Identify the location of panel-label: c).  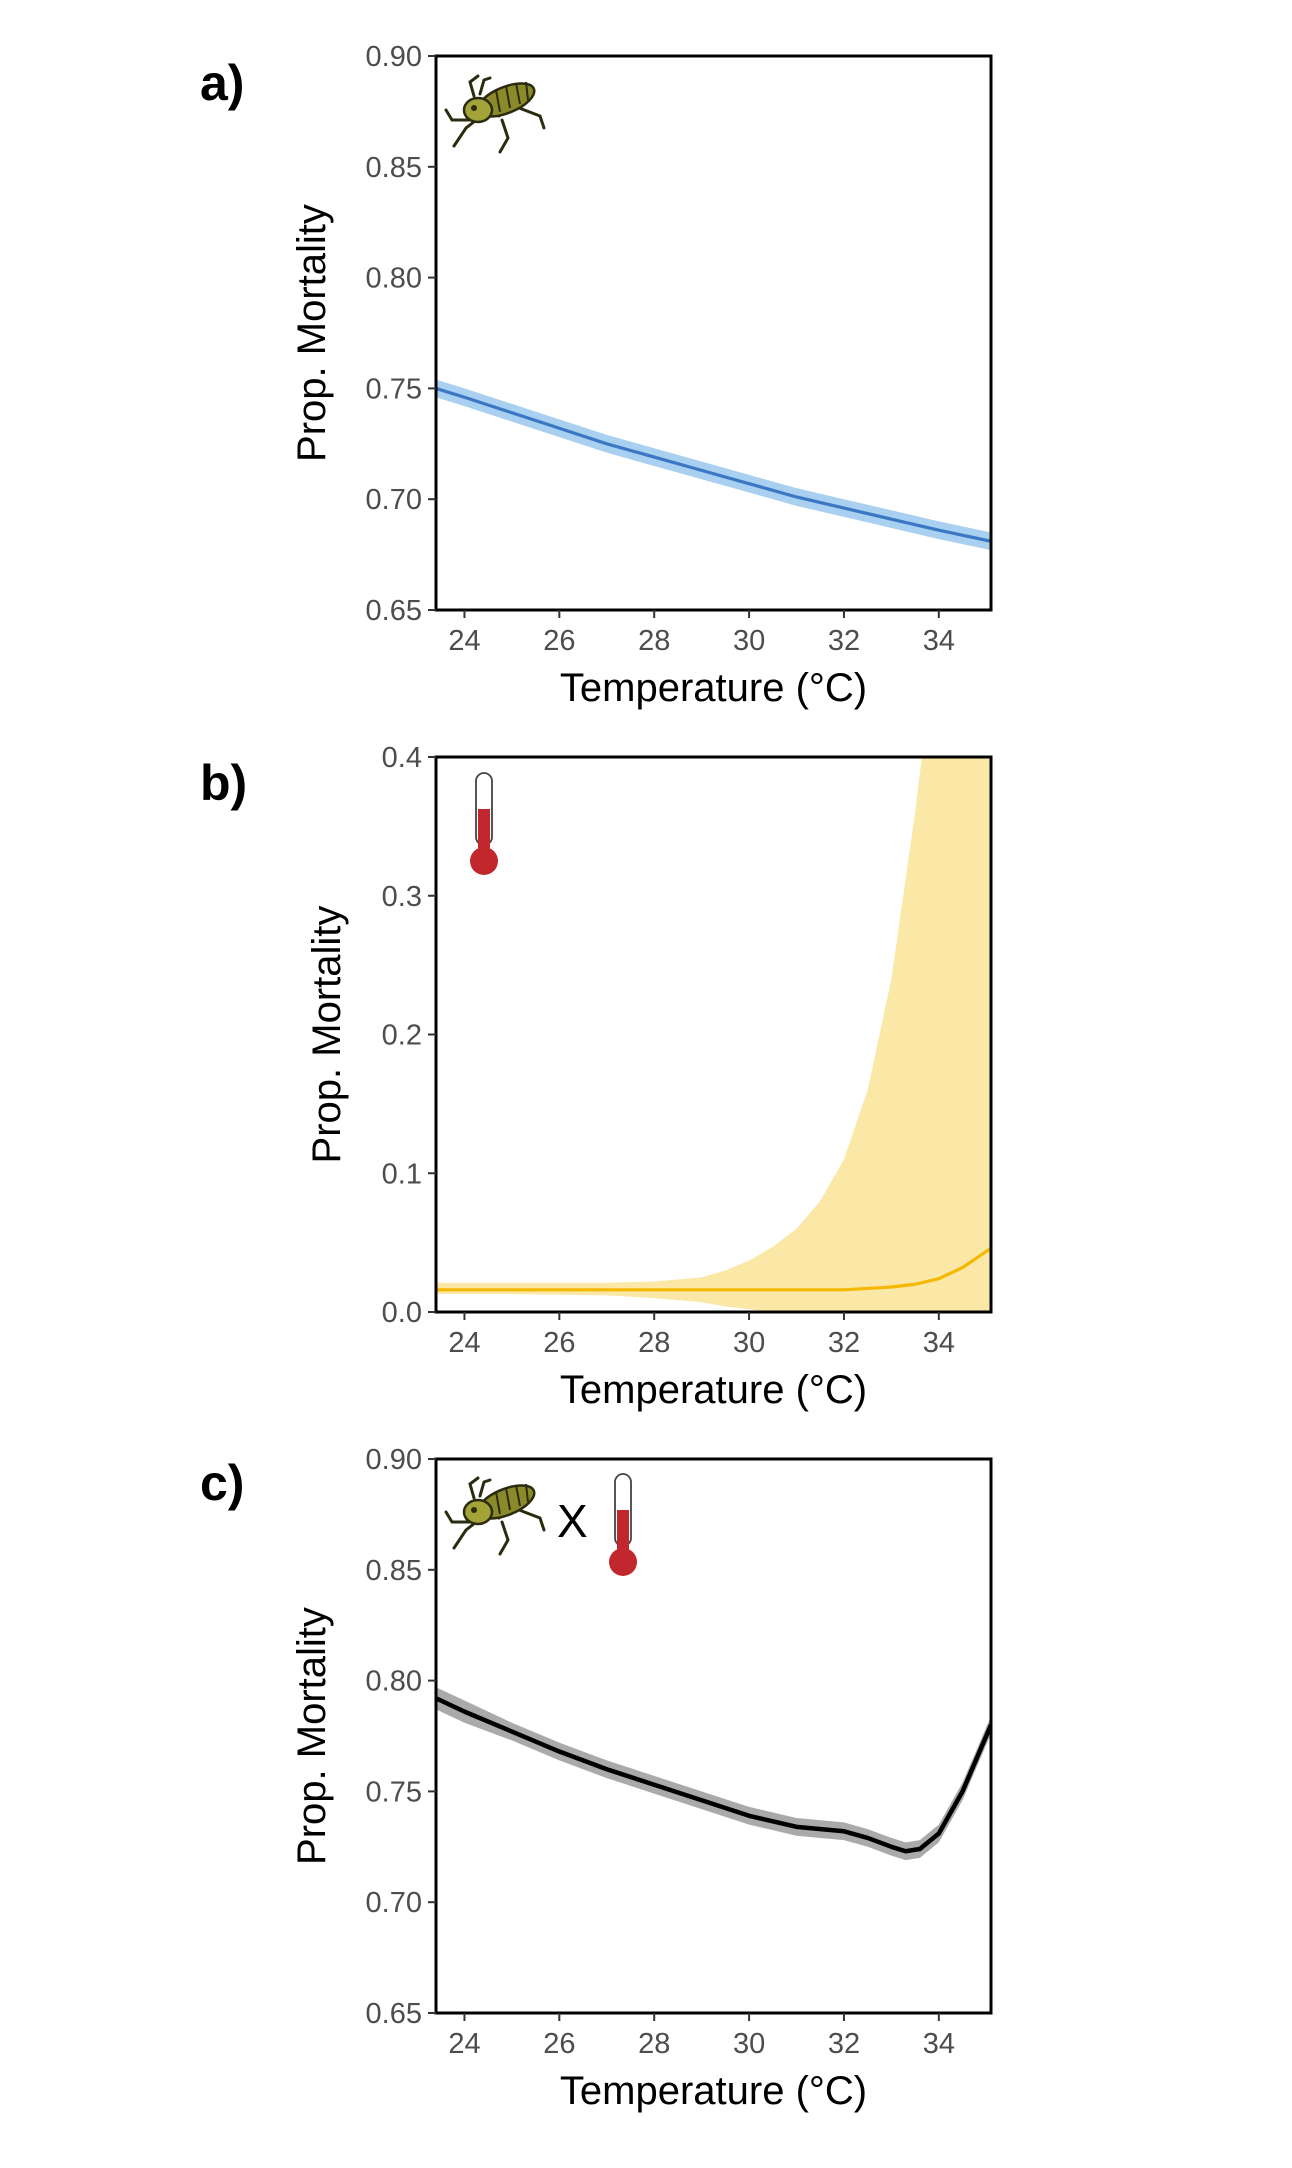
(222, 1483).